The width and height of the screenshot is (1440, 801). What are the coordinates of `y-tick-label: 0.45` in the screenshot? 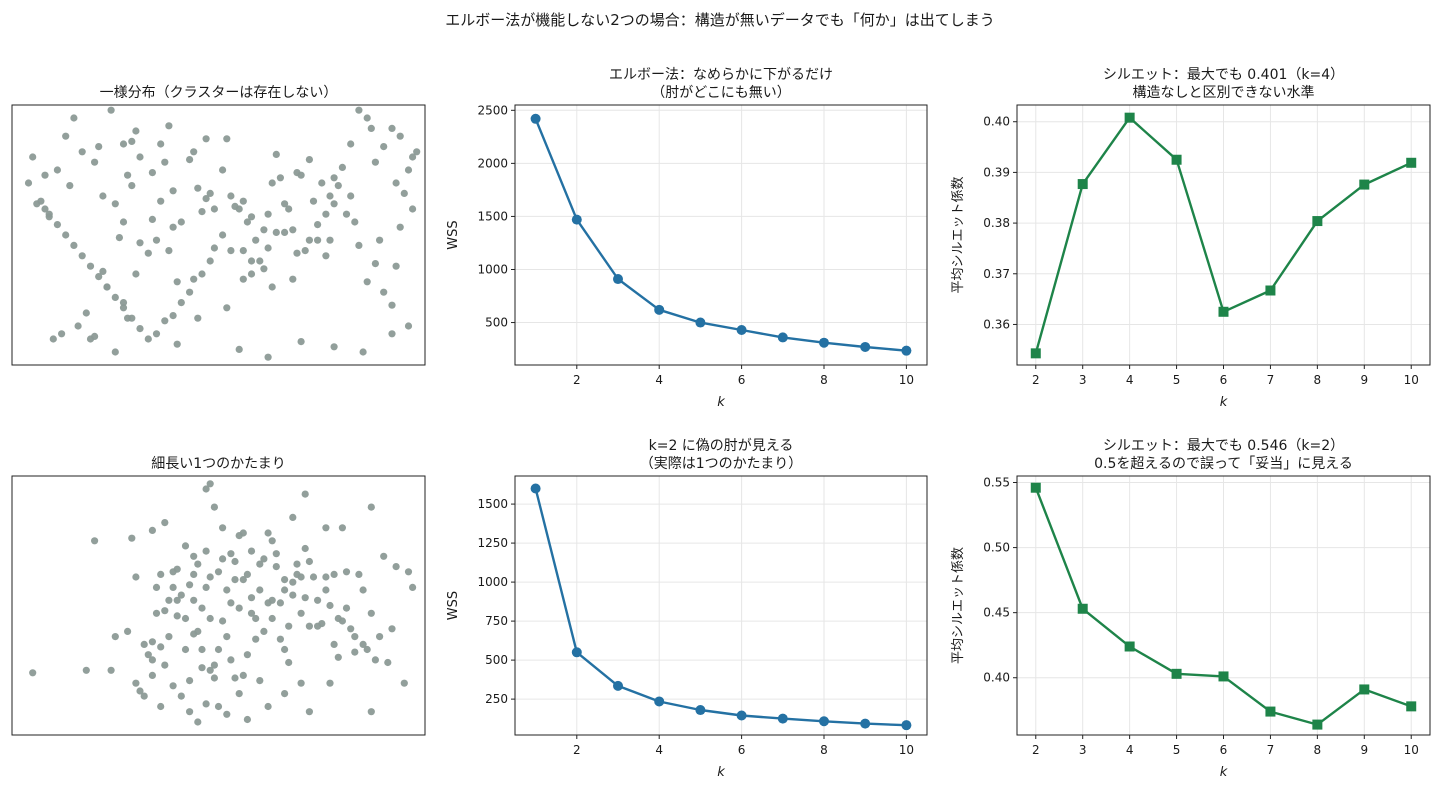 It's located at (996, 613).